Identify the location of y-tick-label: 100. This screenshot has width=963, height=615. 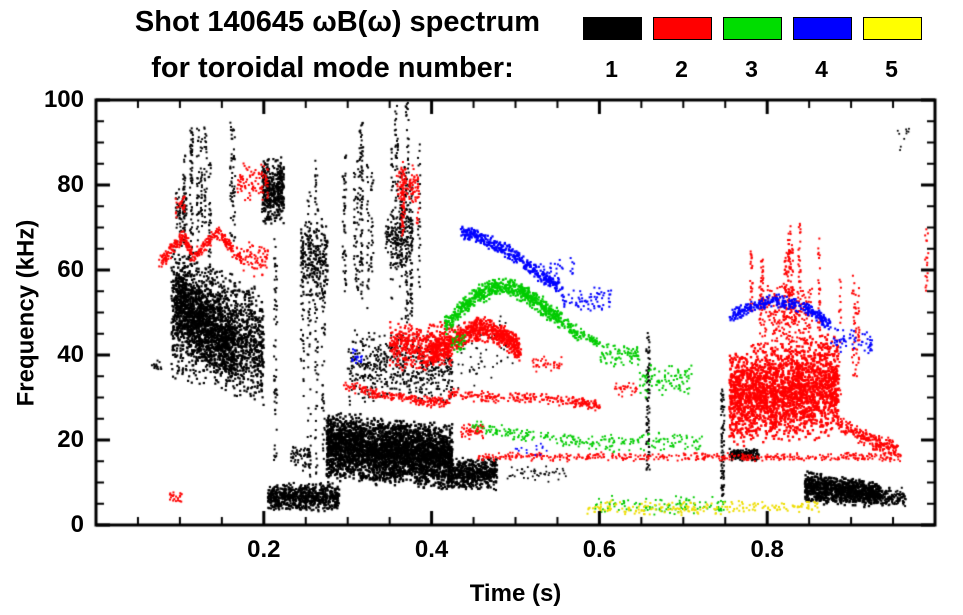
(63, 99).